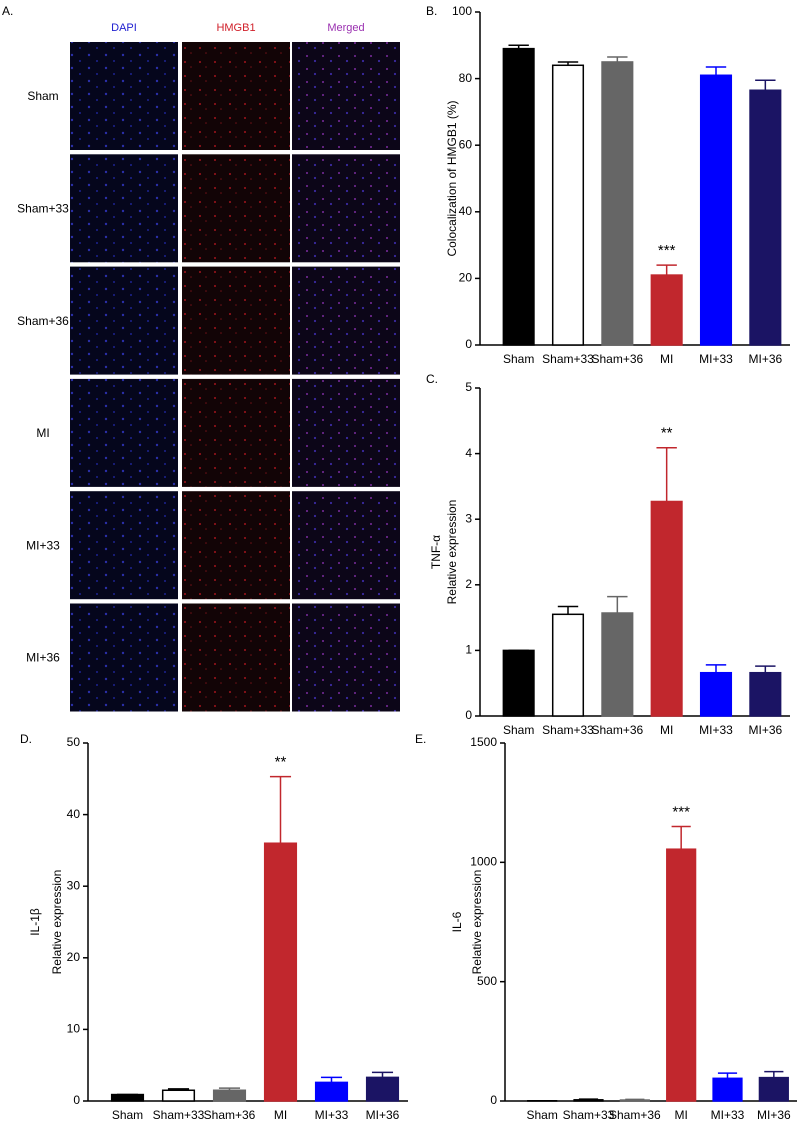 This screenshot has height=1127, width=800. What do you see at coordinates (235, 28) in the screenshot?
I see `column-label: HMGB1` at bounding box center [235, 28].